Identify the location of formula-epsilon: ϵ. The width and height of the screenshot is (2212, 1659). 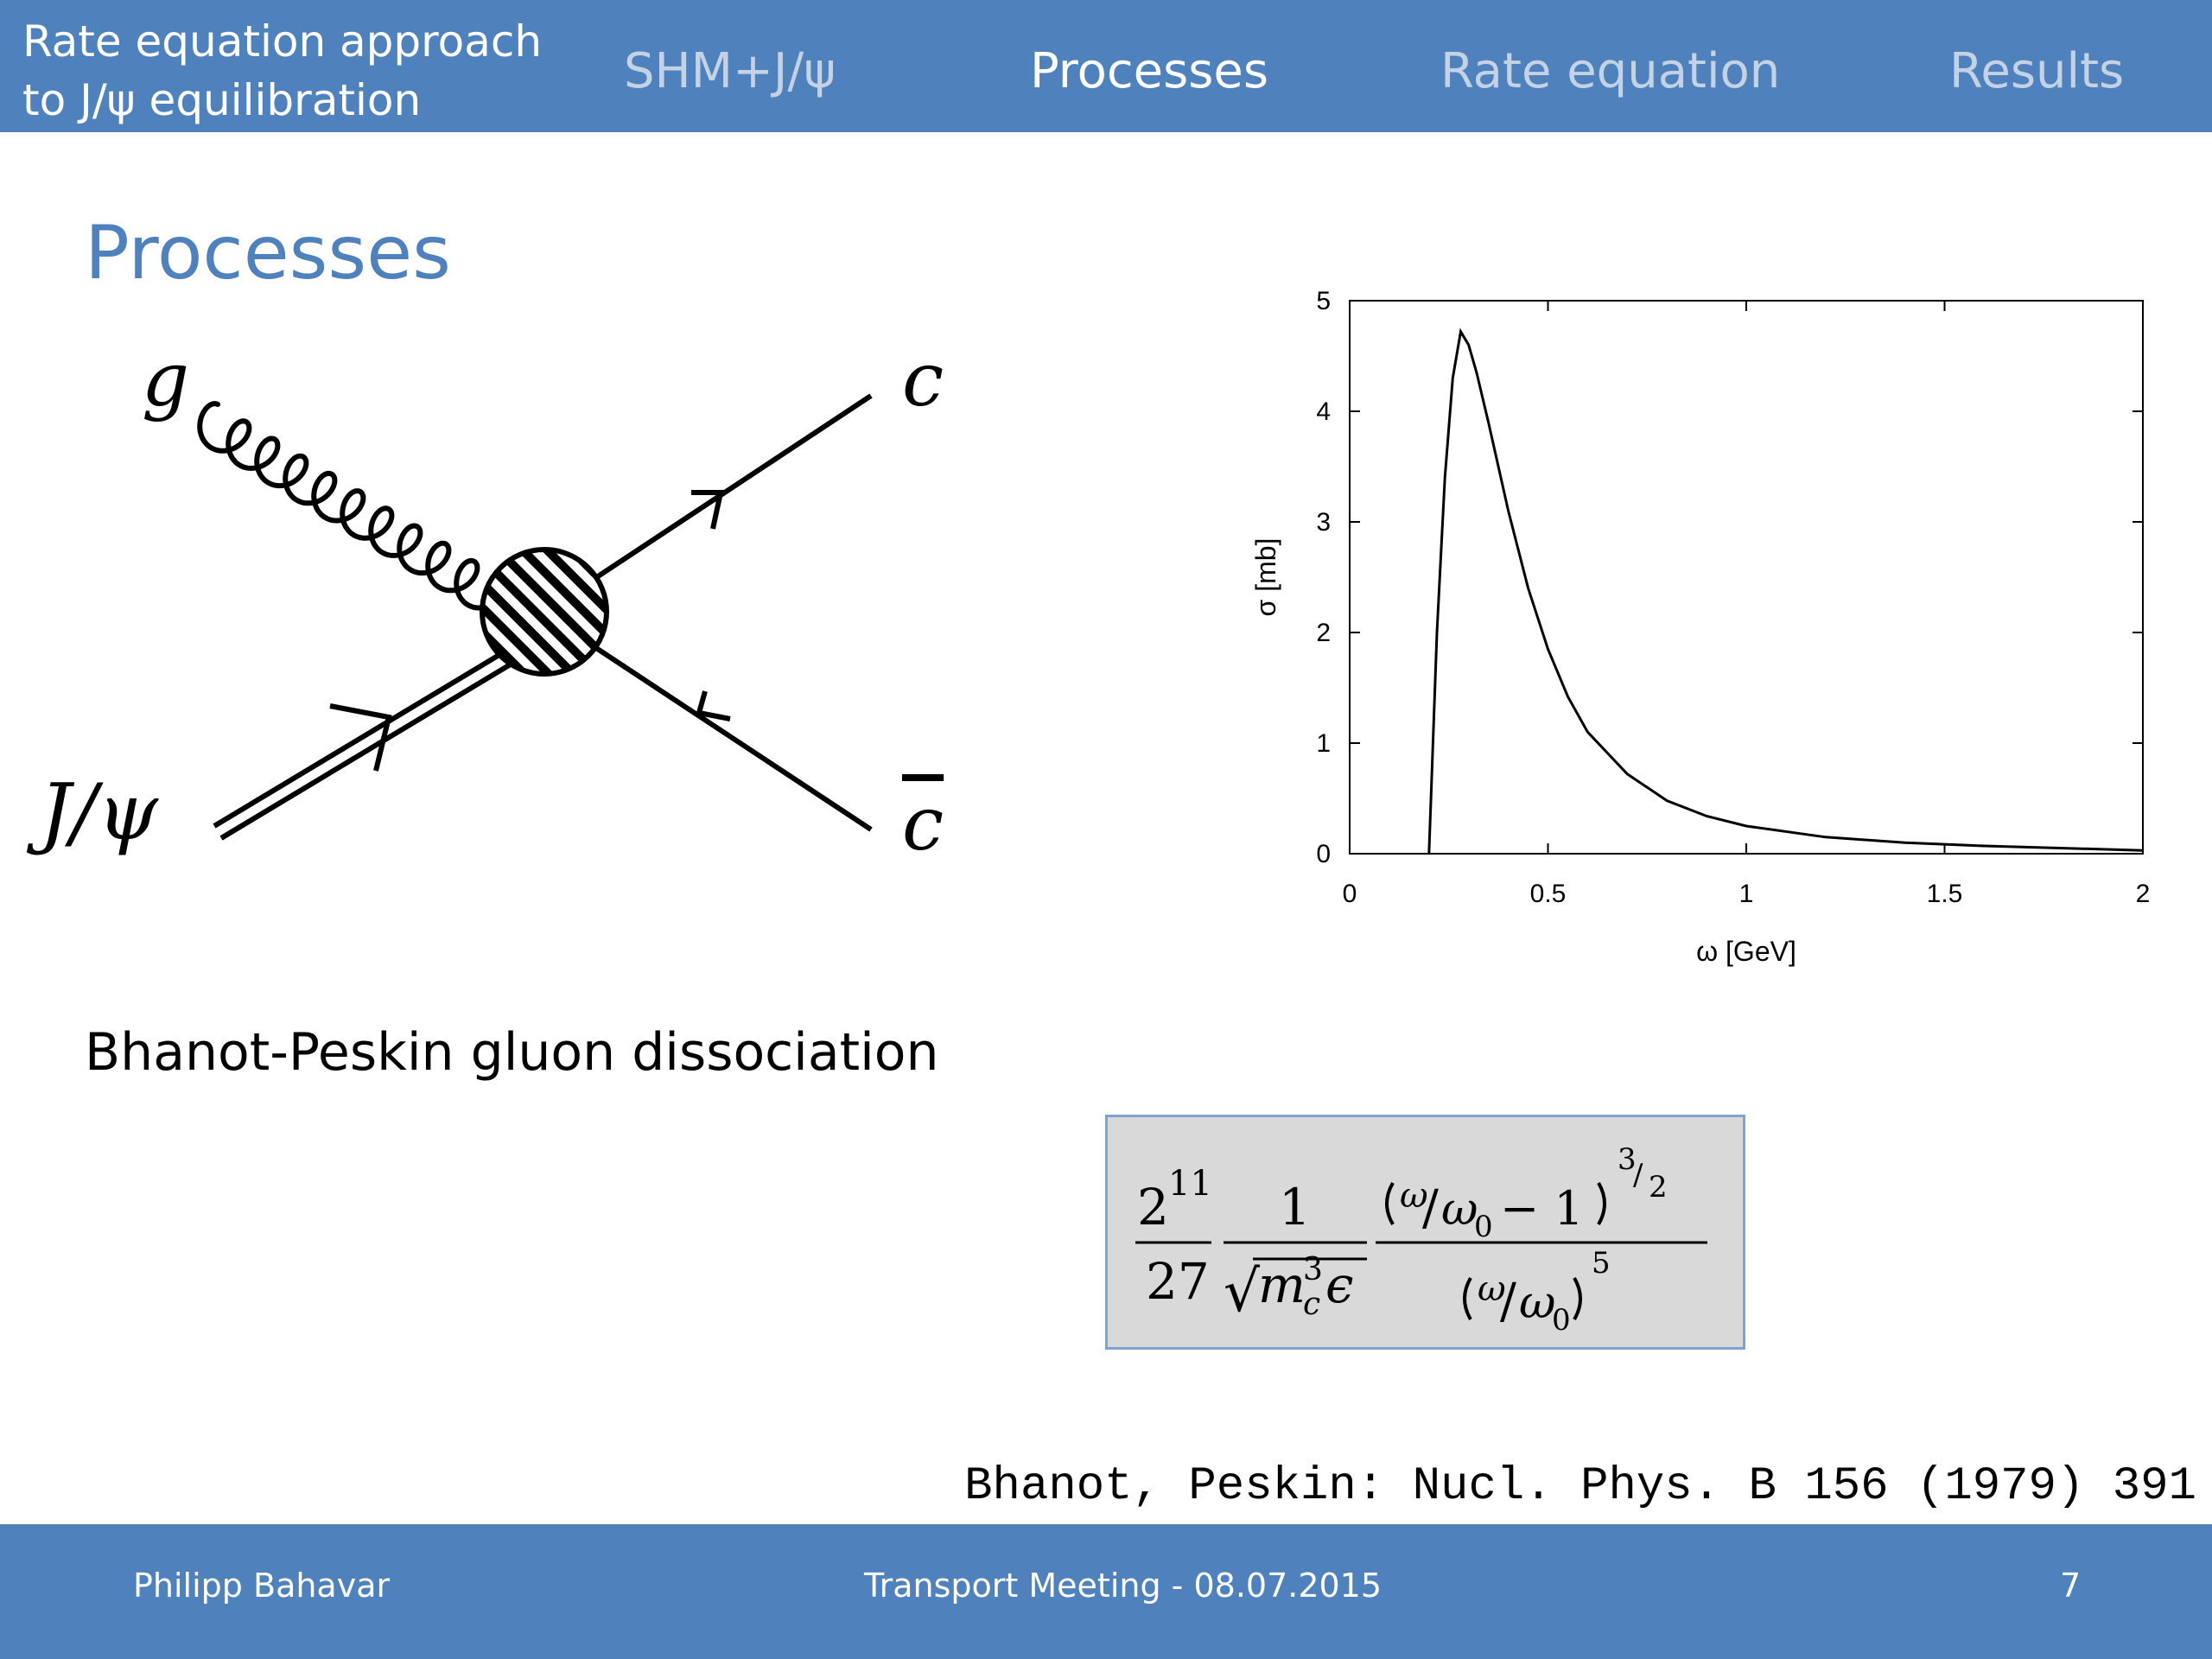
(1339, 1284).